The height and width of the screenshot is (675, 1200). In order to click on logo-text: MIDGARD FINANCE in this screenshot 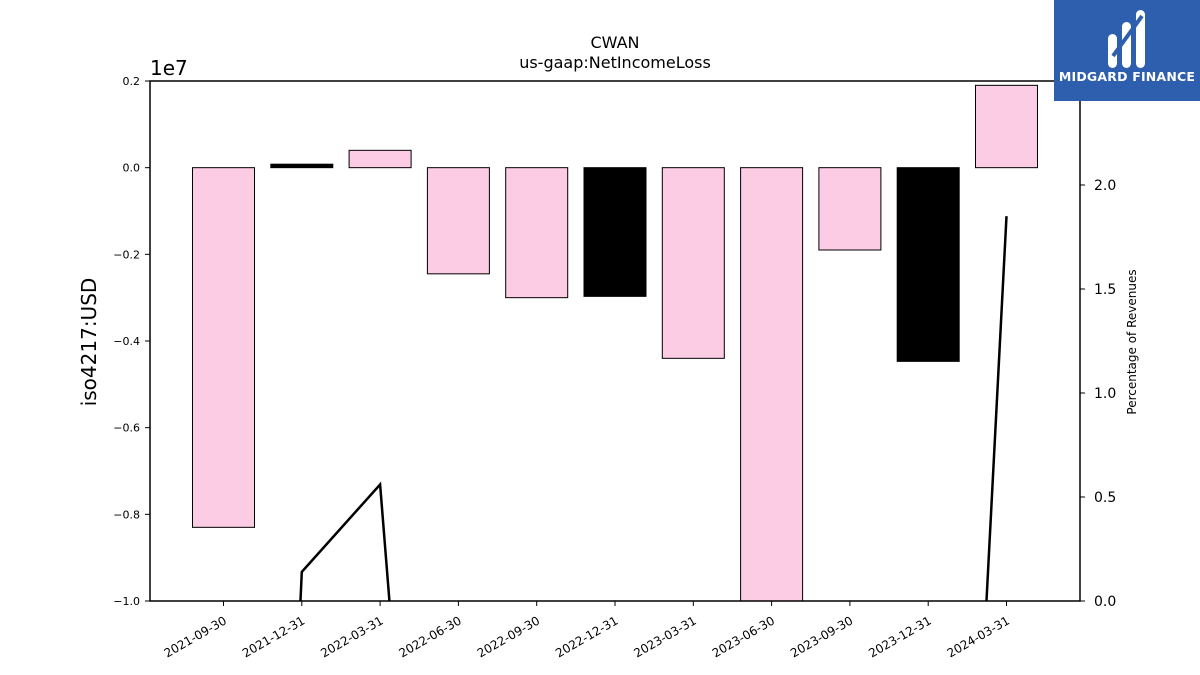, I will do `click(1127, 76)`.